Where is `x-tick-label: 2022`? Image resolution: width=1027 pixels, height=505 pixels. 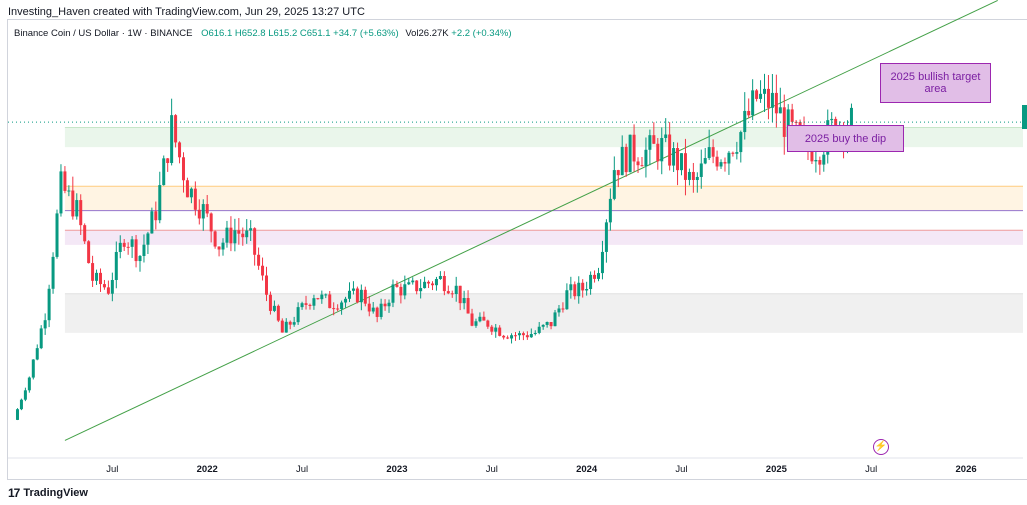 x-tick-label: 2022 is located at coordinates (207, 469).